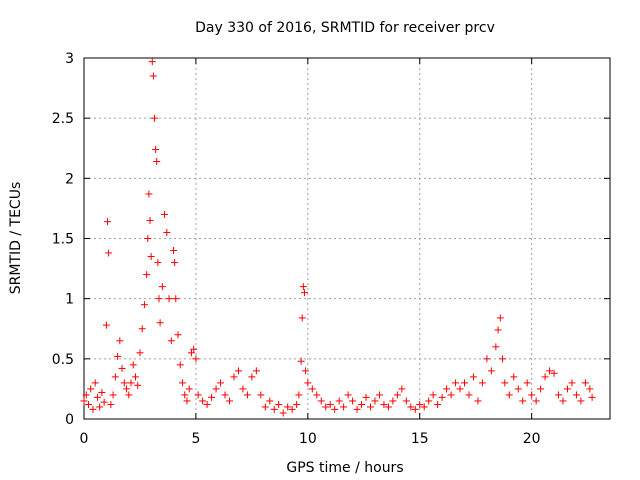  I want to click on x-axis-label: GPS time / hours, so click(344, 468).